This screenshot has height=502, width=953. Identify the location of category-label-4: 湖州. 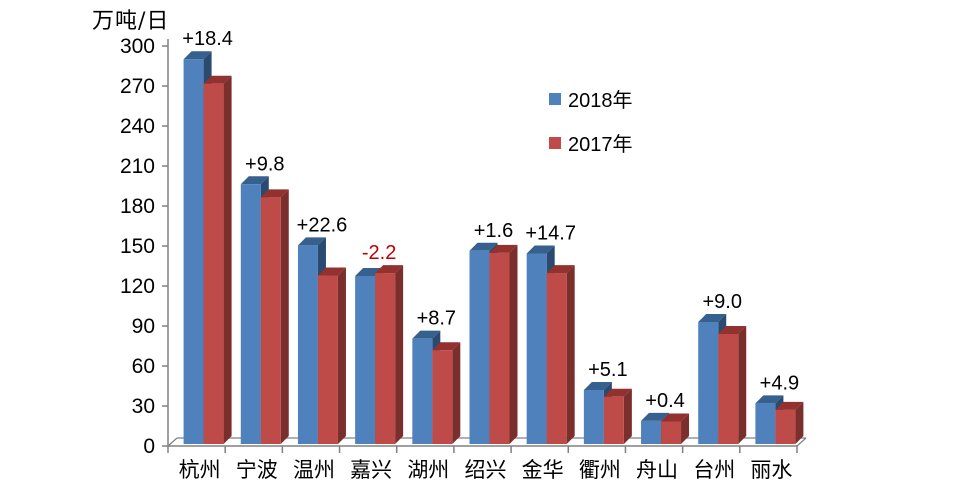
(428, 470).